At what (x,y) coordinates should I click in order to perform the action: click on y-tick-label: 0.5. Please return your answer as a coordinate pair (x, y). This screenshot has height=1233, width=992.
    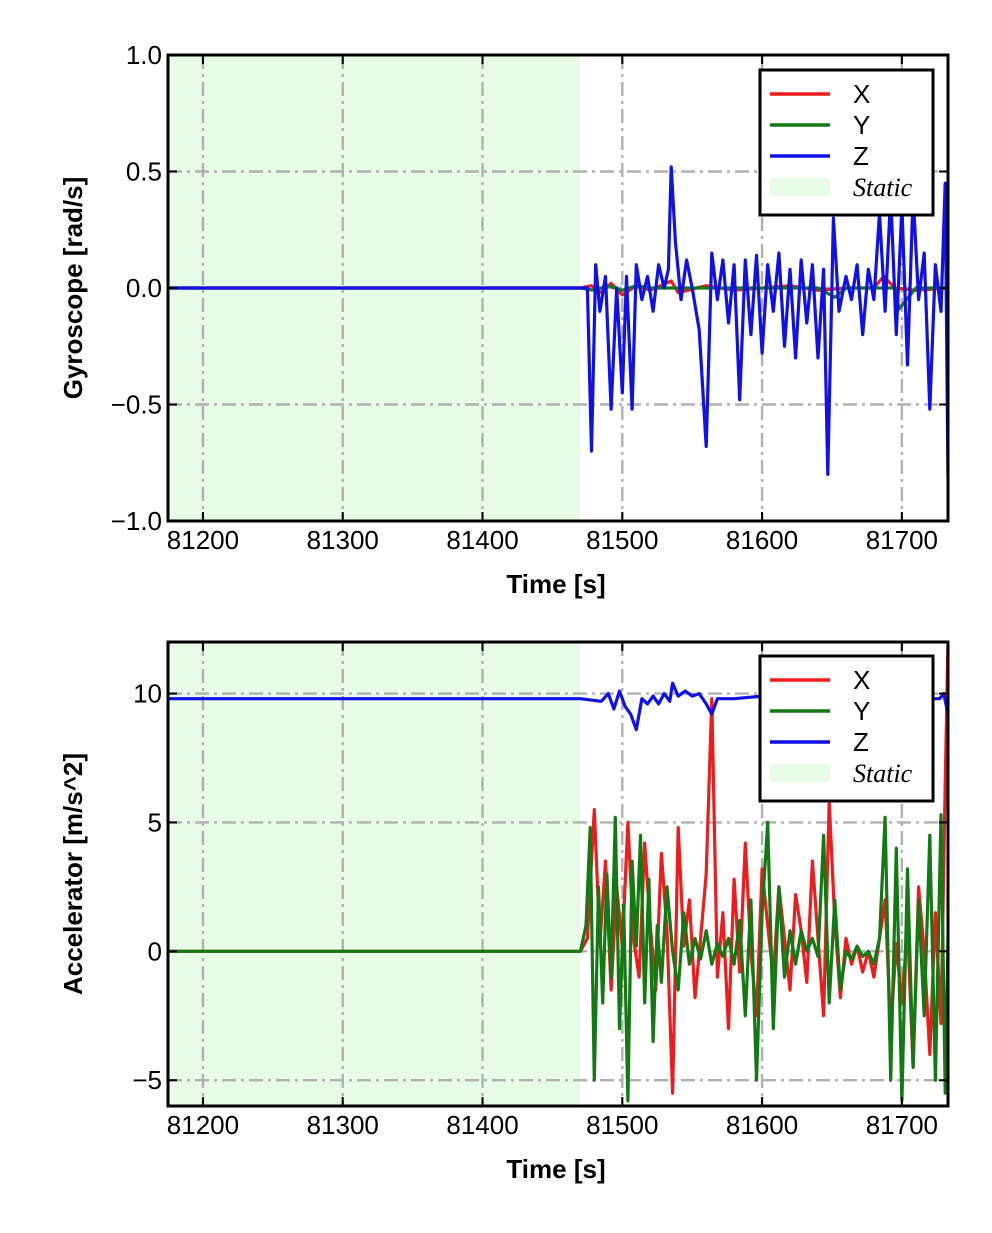
    Looking at the image, I should click on (144, 172).